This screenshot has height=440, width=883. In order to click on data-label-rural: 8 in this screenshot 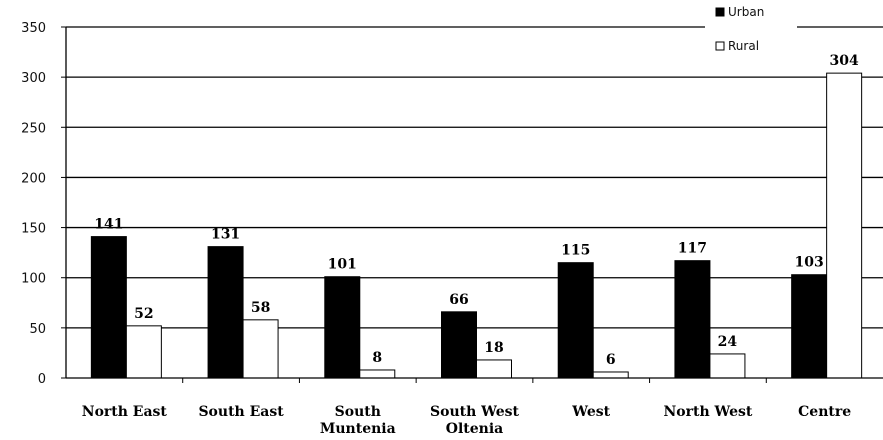, I will do `click(377, 358)`.